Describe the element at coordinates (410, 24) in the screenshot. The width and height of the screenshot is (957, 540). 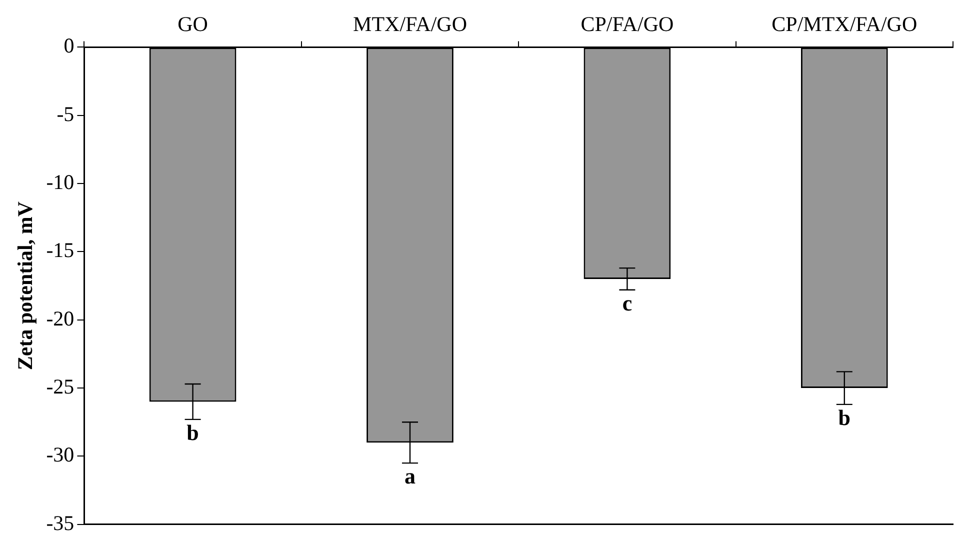
I see `x-tick-label: MTX/FA/GO` at that location.